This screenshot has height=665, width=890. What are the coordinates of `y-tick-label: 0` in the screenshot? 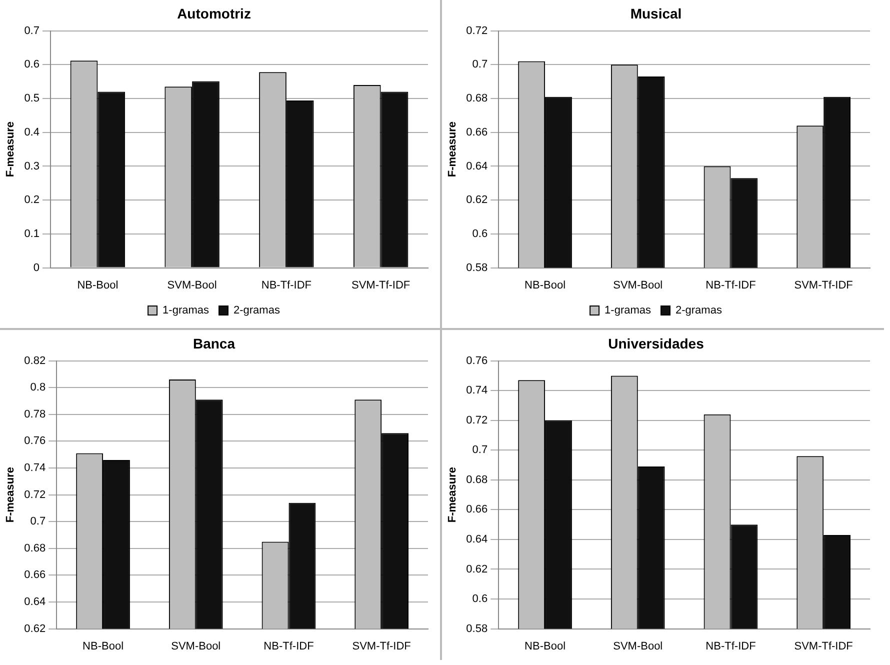 It's located at (36, 268).